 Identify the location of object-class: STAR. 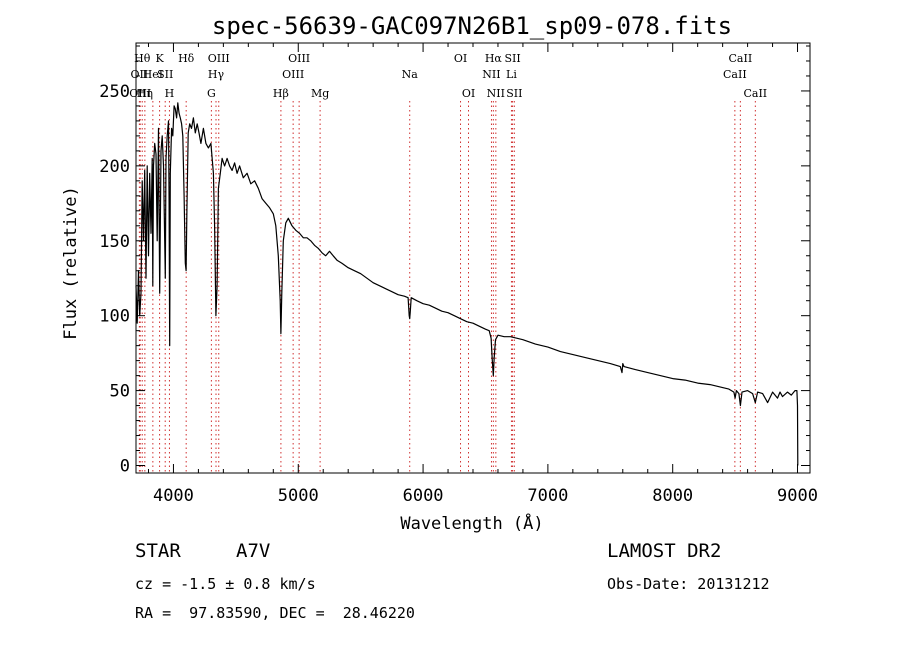
(158, 551).